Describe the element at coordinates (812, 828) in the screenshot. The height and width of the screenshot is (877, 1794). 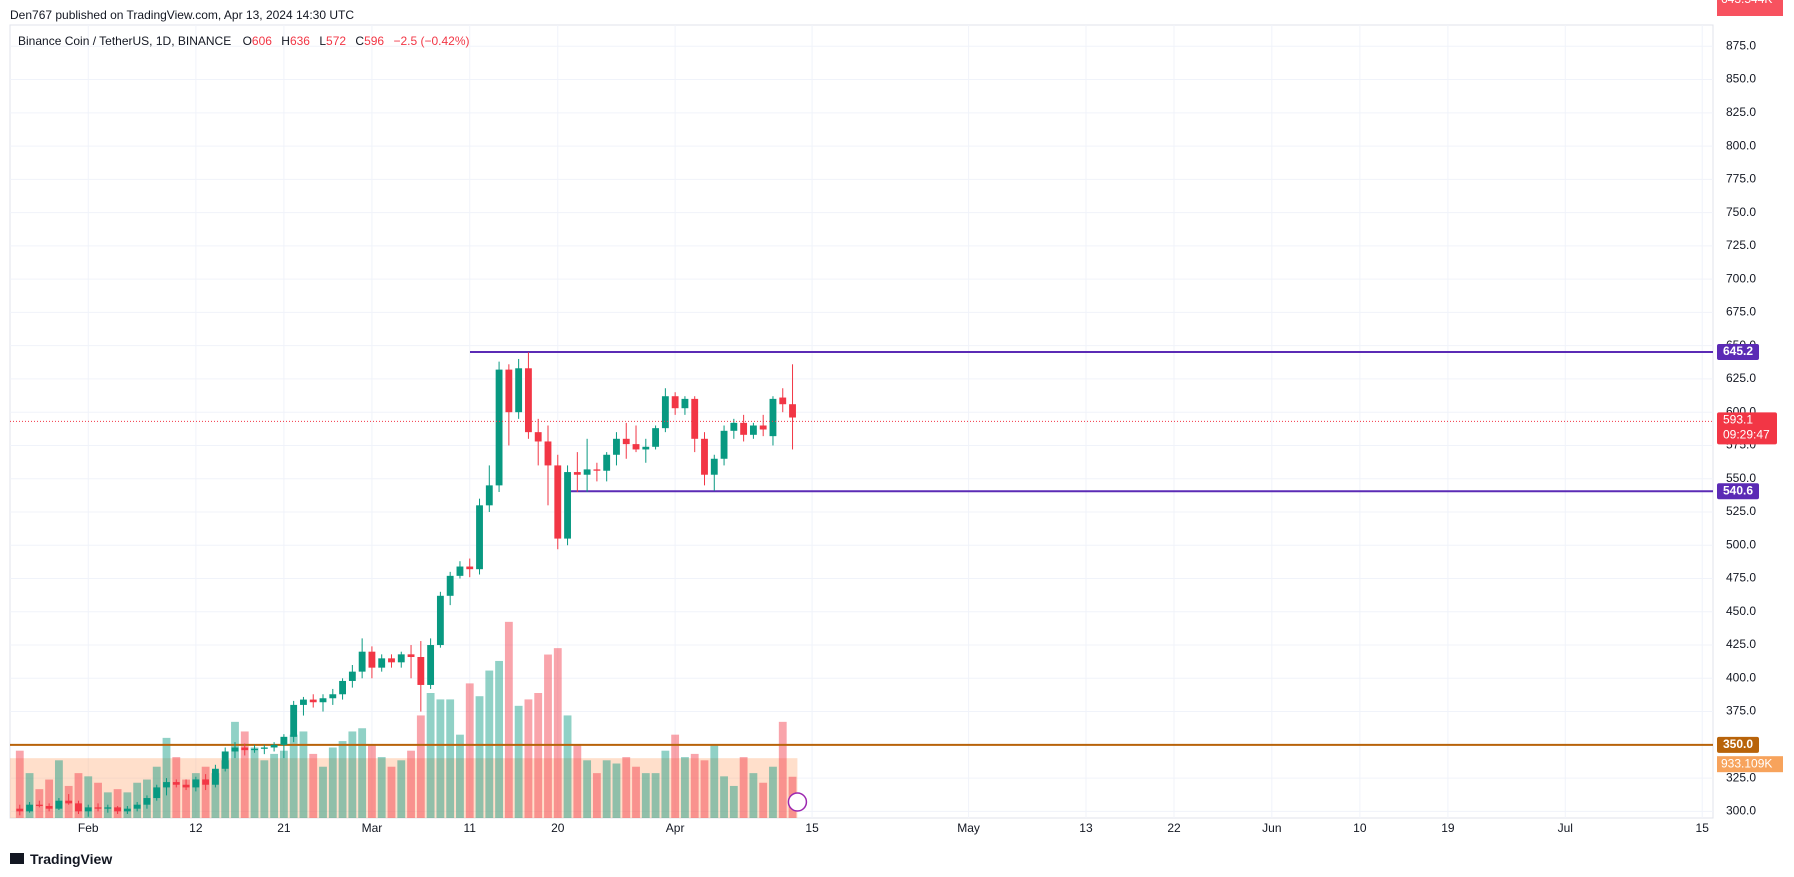
I see `x-tick-label: 15` at that location.